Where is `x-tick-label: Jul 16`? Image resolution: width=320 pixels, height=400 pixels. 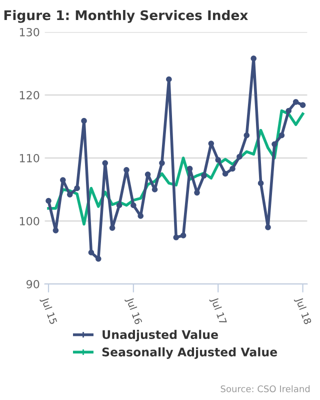 x-tick-label: Jul 16 is located at coordinates (133, 311).